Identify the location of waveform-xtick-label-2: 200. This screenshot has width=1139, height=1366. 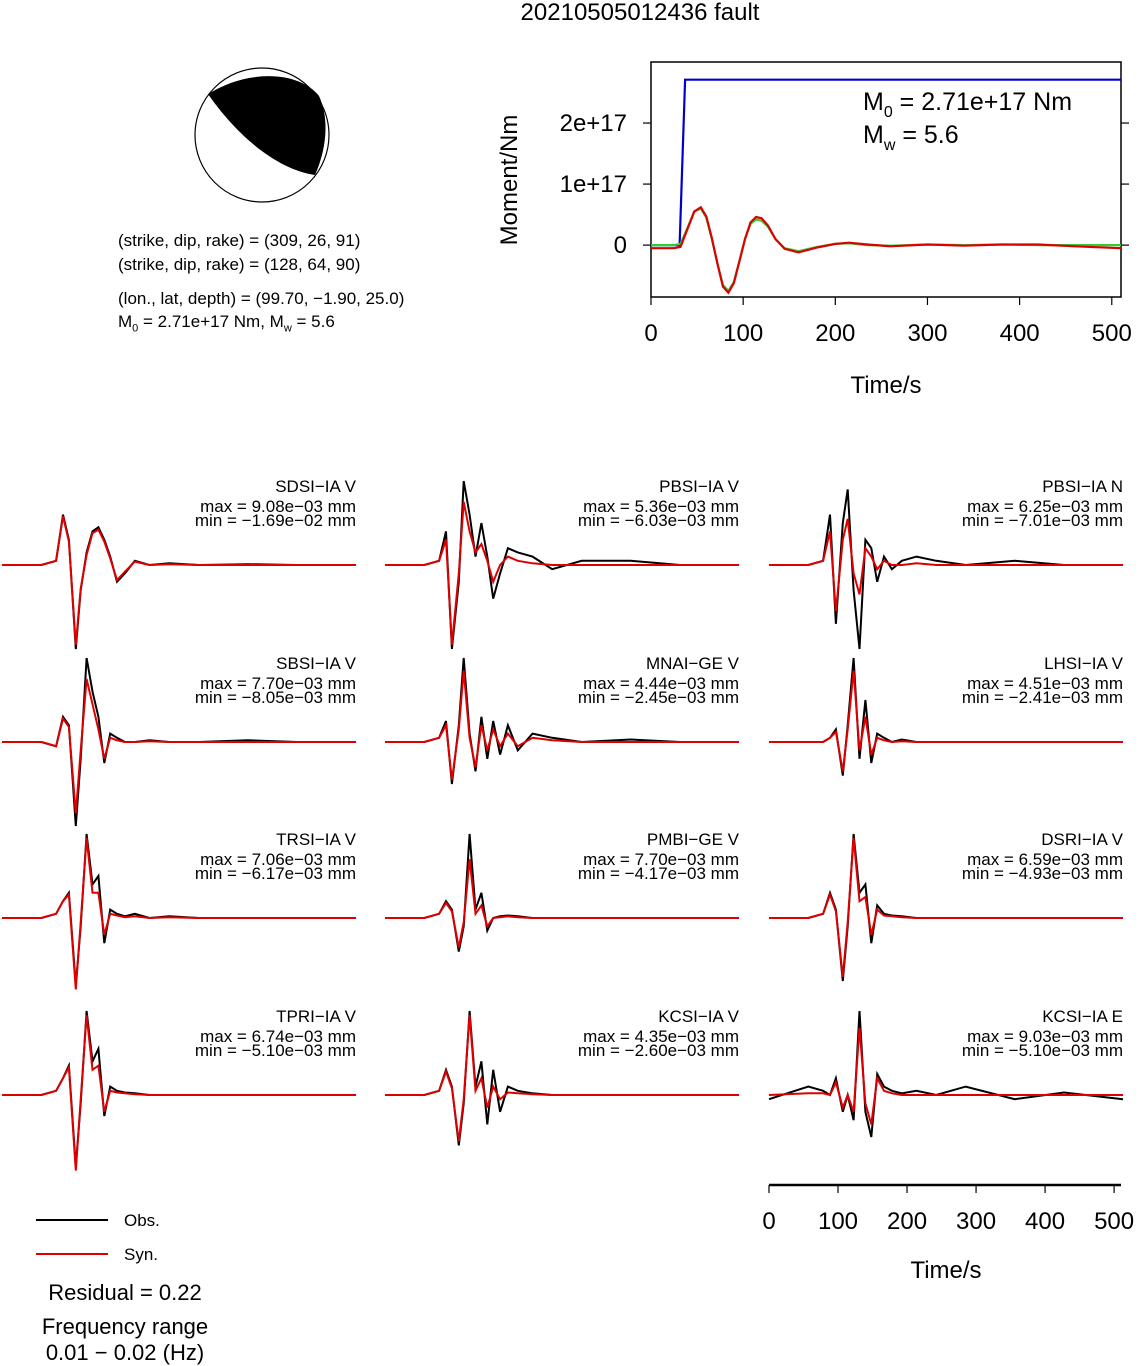
(907, 1221).